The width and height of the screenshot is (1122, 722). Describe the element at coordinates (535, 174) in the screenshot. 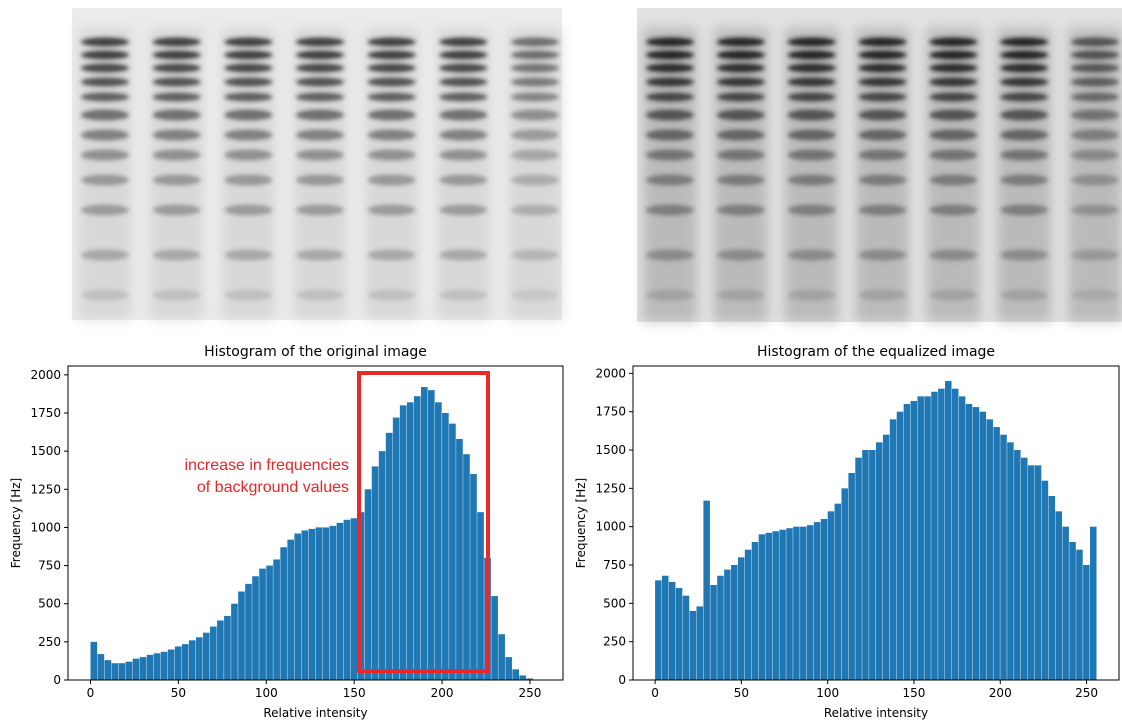

I see `gel-lane` at that location.